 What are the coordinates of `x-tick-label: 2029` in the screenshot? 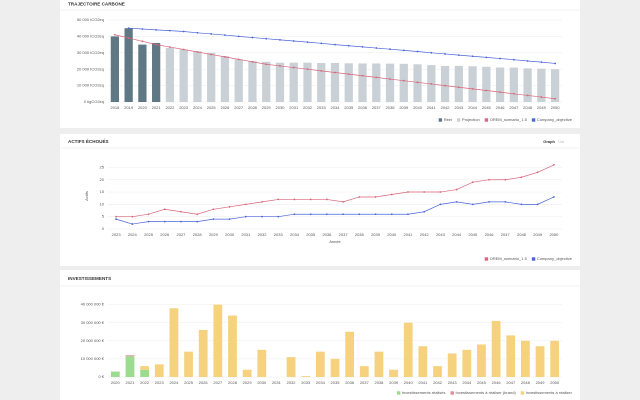 It's located at (248, 382).